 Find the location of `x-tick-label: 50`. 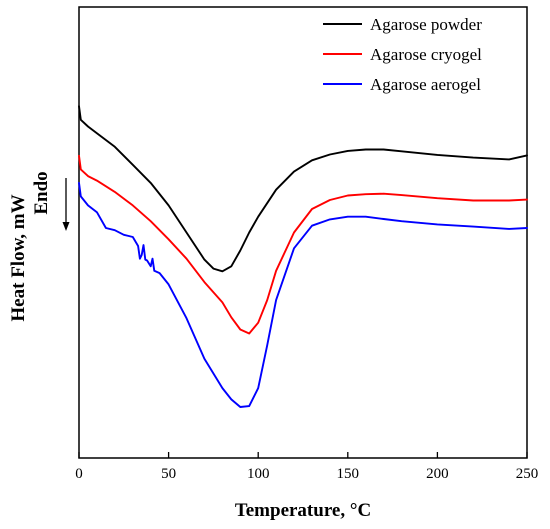

x-tick-label: 50 is located at coordinates (168, 474).